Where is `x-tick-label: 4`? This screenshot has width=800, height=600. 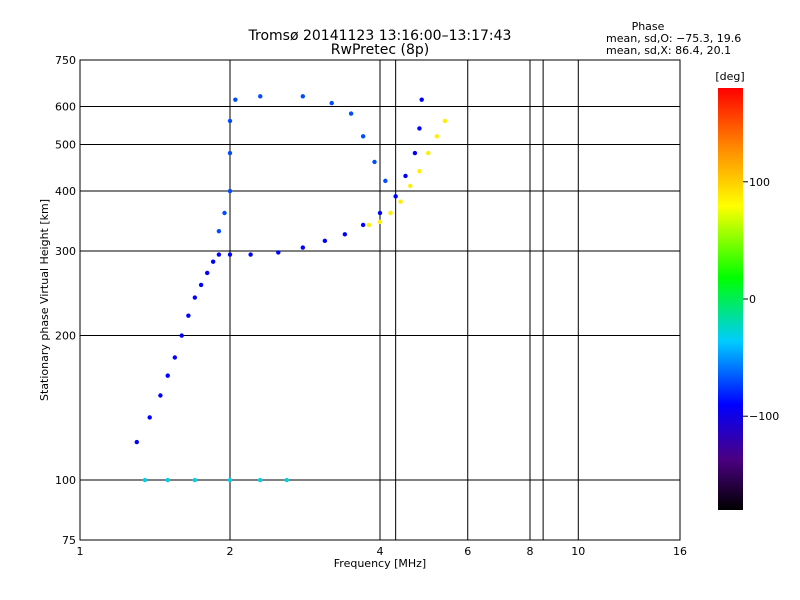 x-tick-label: 4 is located at coordinates (380, 551).